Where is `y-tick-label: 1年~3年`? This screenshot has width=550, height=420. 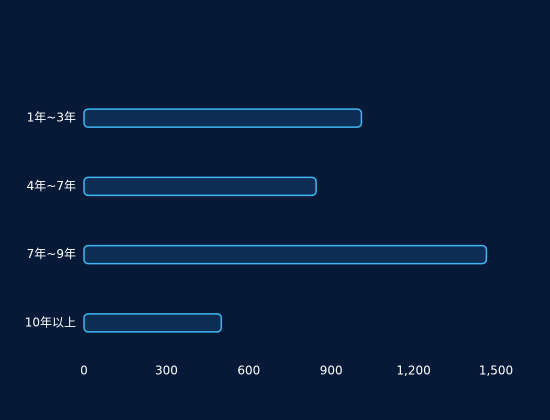 y-tick-label: 1年~3年 is located at coordinates (51, 118).